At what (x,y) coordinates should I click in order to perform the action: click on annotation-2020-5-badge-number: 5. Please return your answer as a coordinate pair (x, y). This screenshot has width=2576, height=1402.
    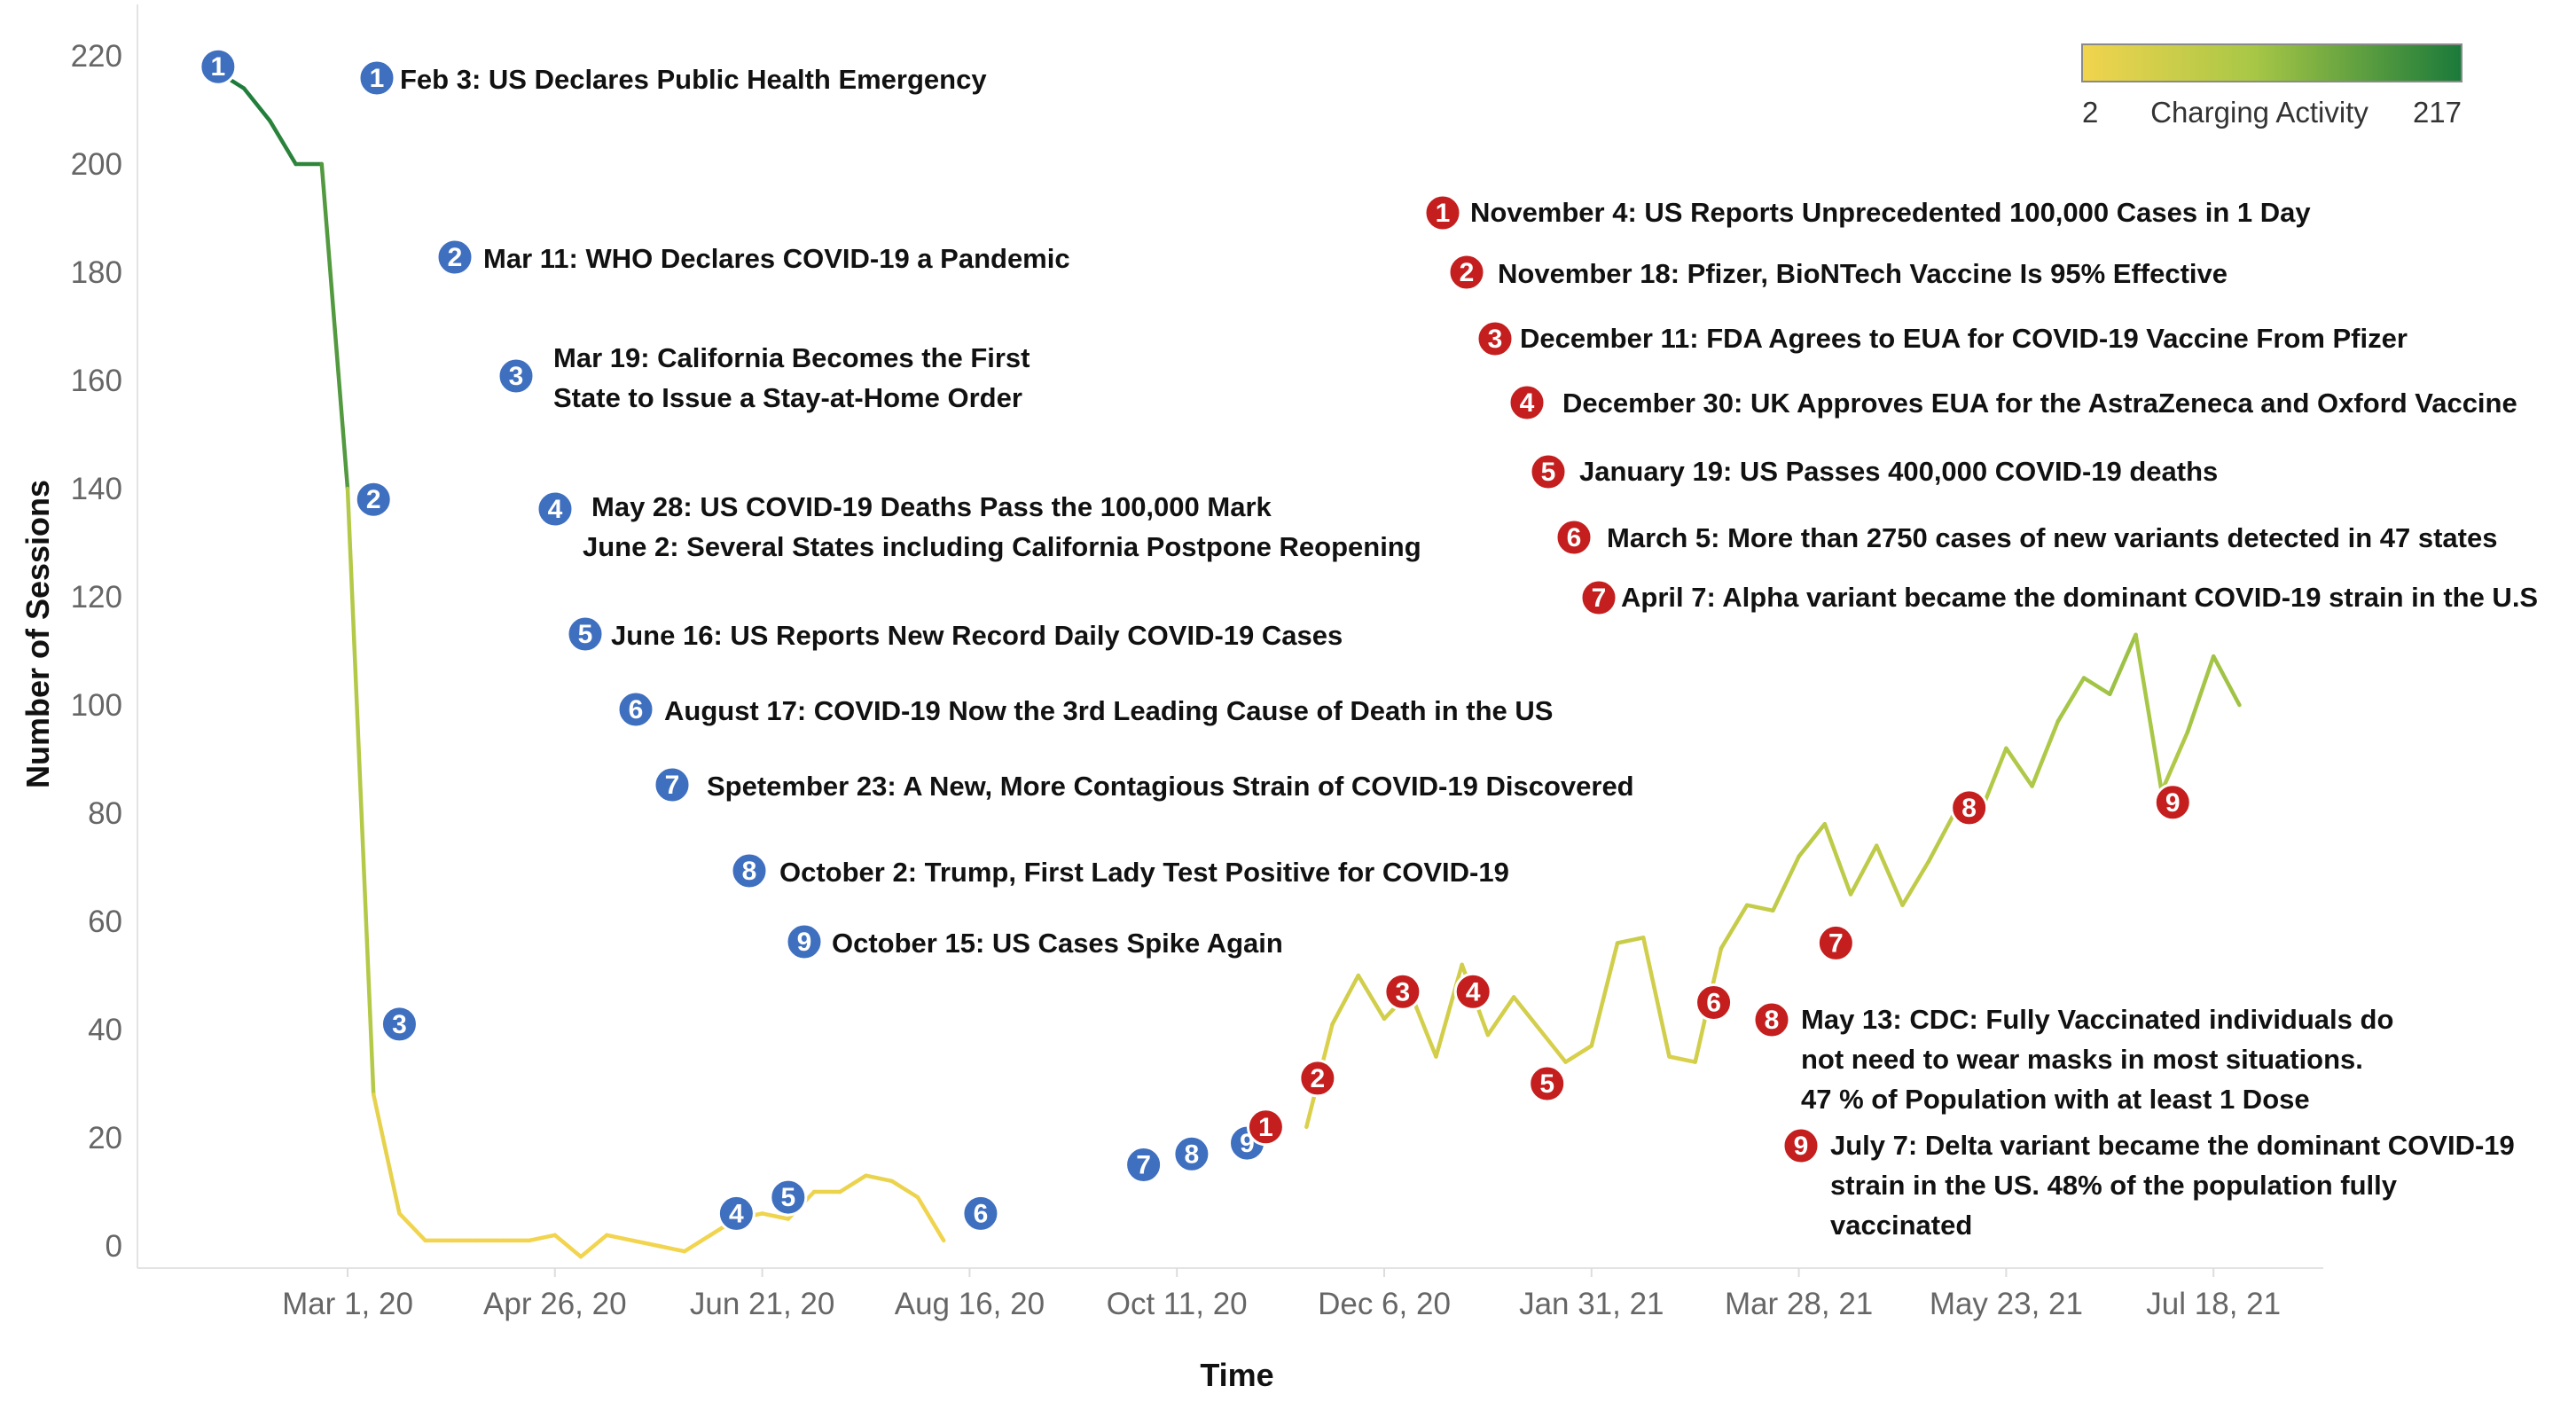
    Looking at the image, I should click on (585, 634).